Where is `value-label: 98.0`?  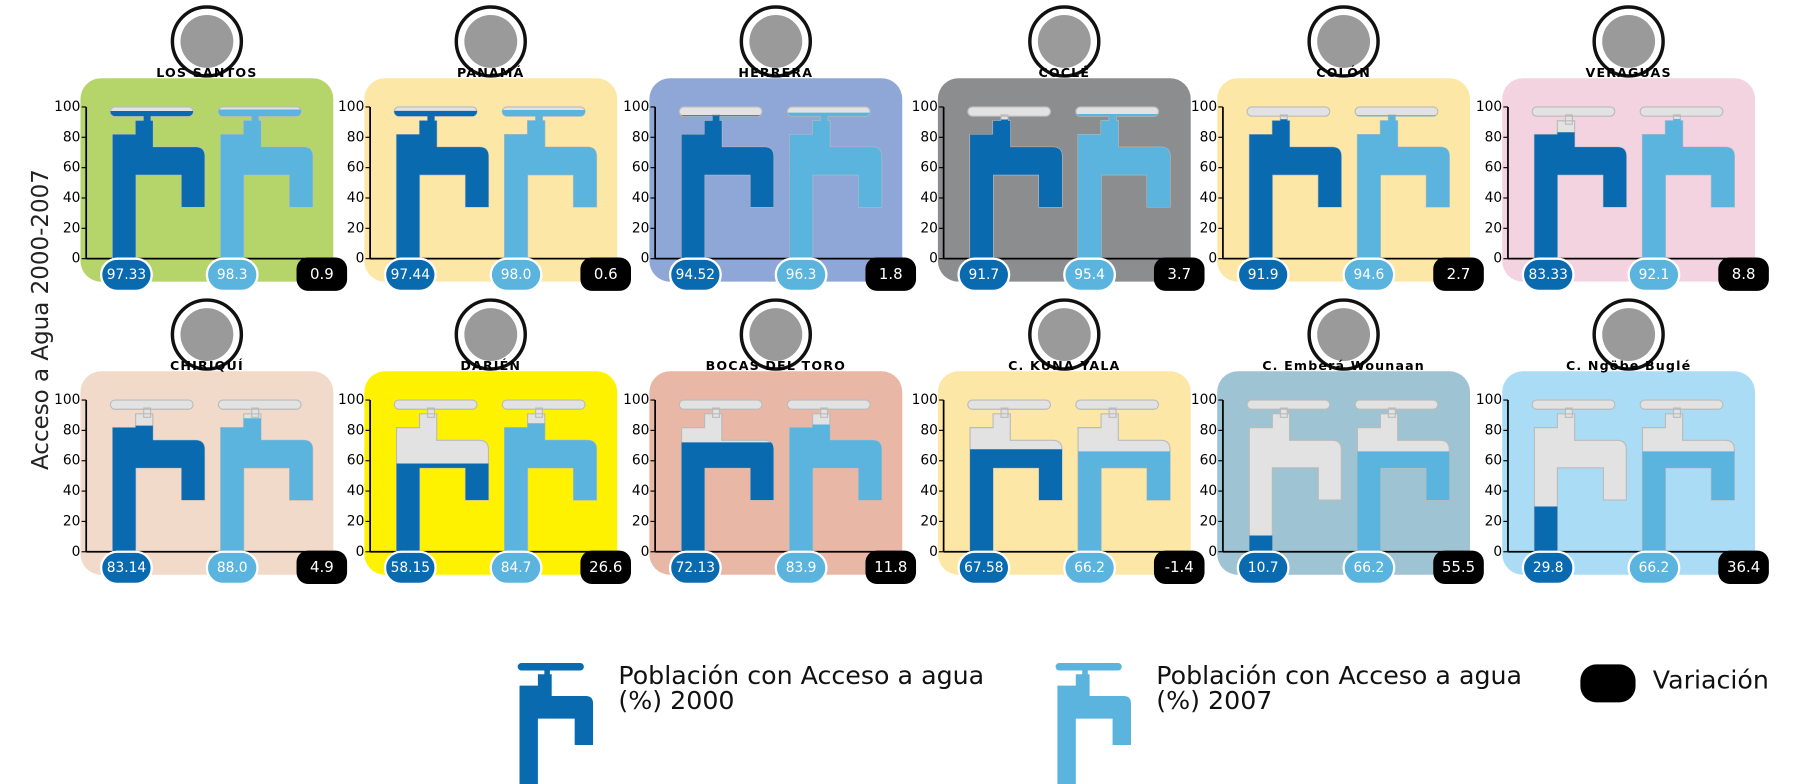 value-label: 98.0 is located at coordinates (516, 275).